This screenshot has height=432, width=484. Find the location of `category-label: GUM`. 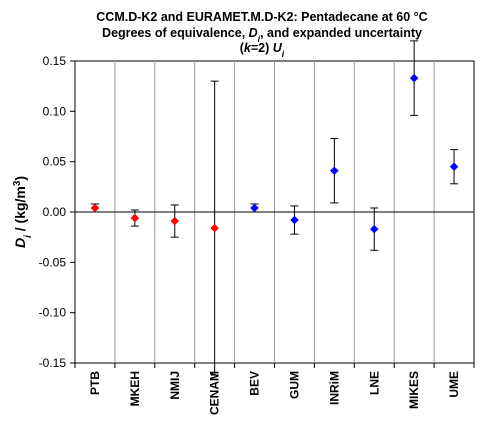

category-label: GUM is located at coordinates (294, 385).